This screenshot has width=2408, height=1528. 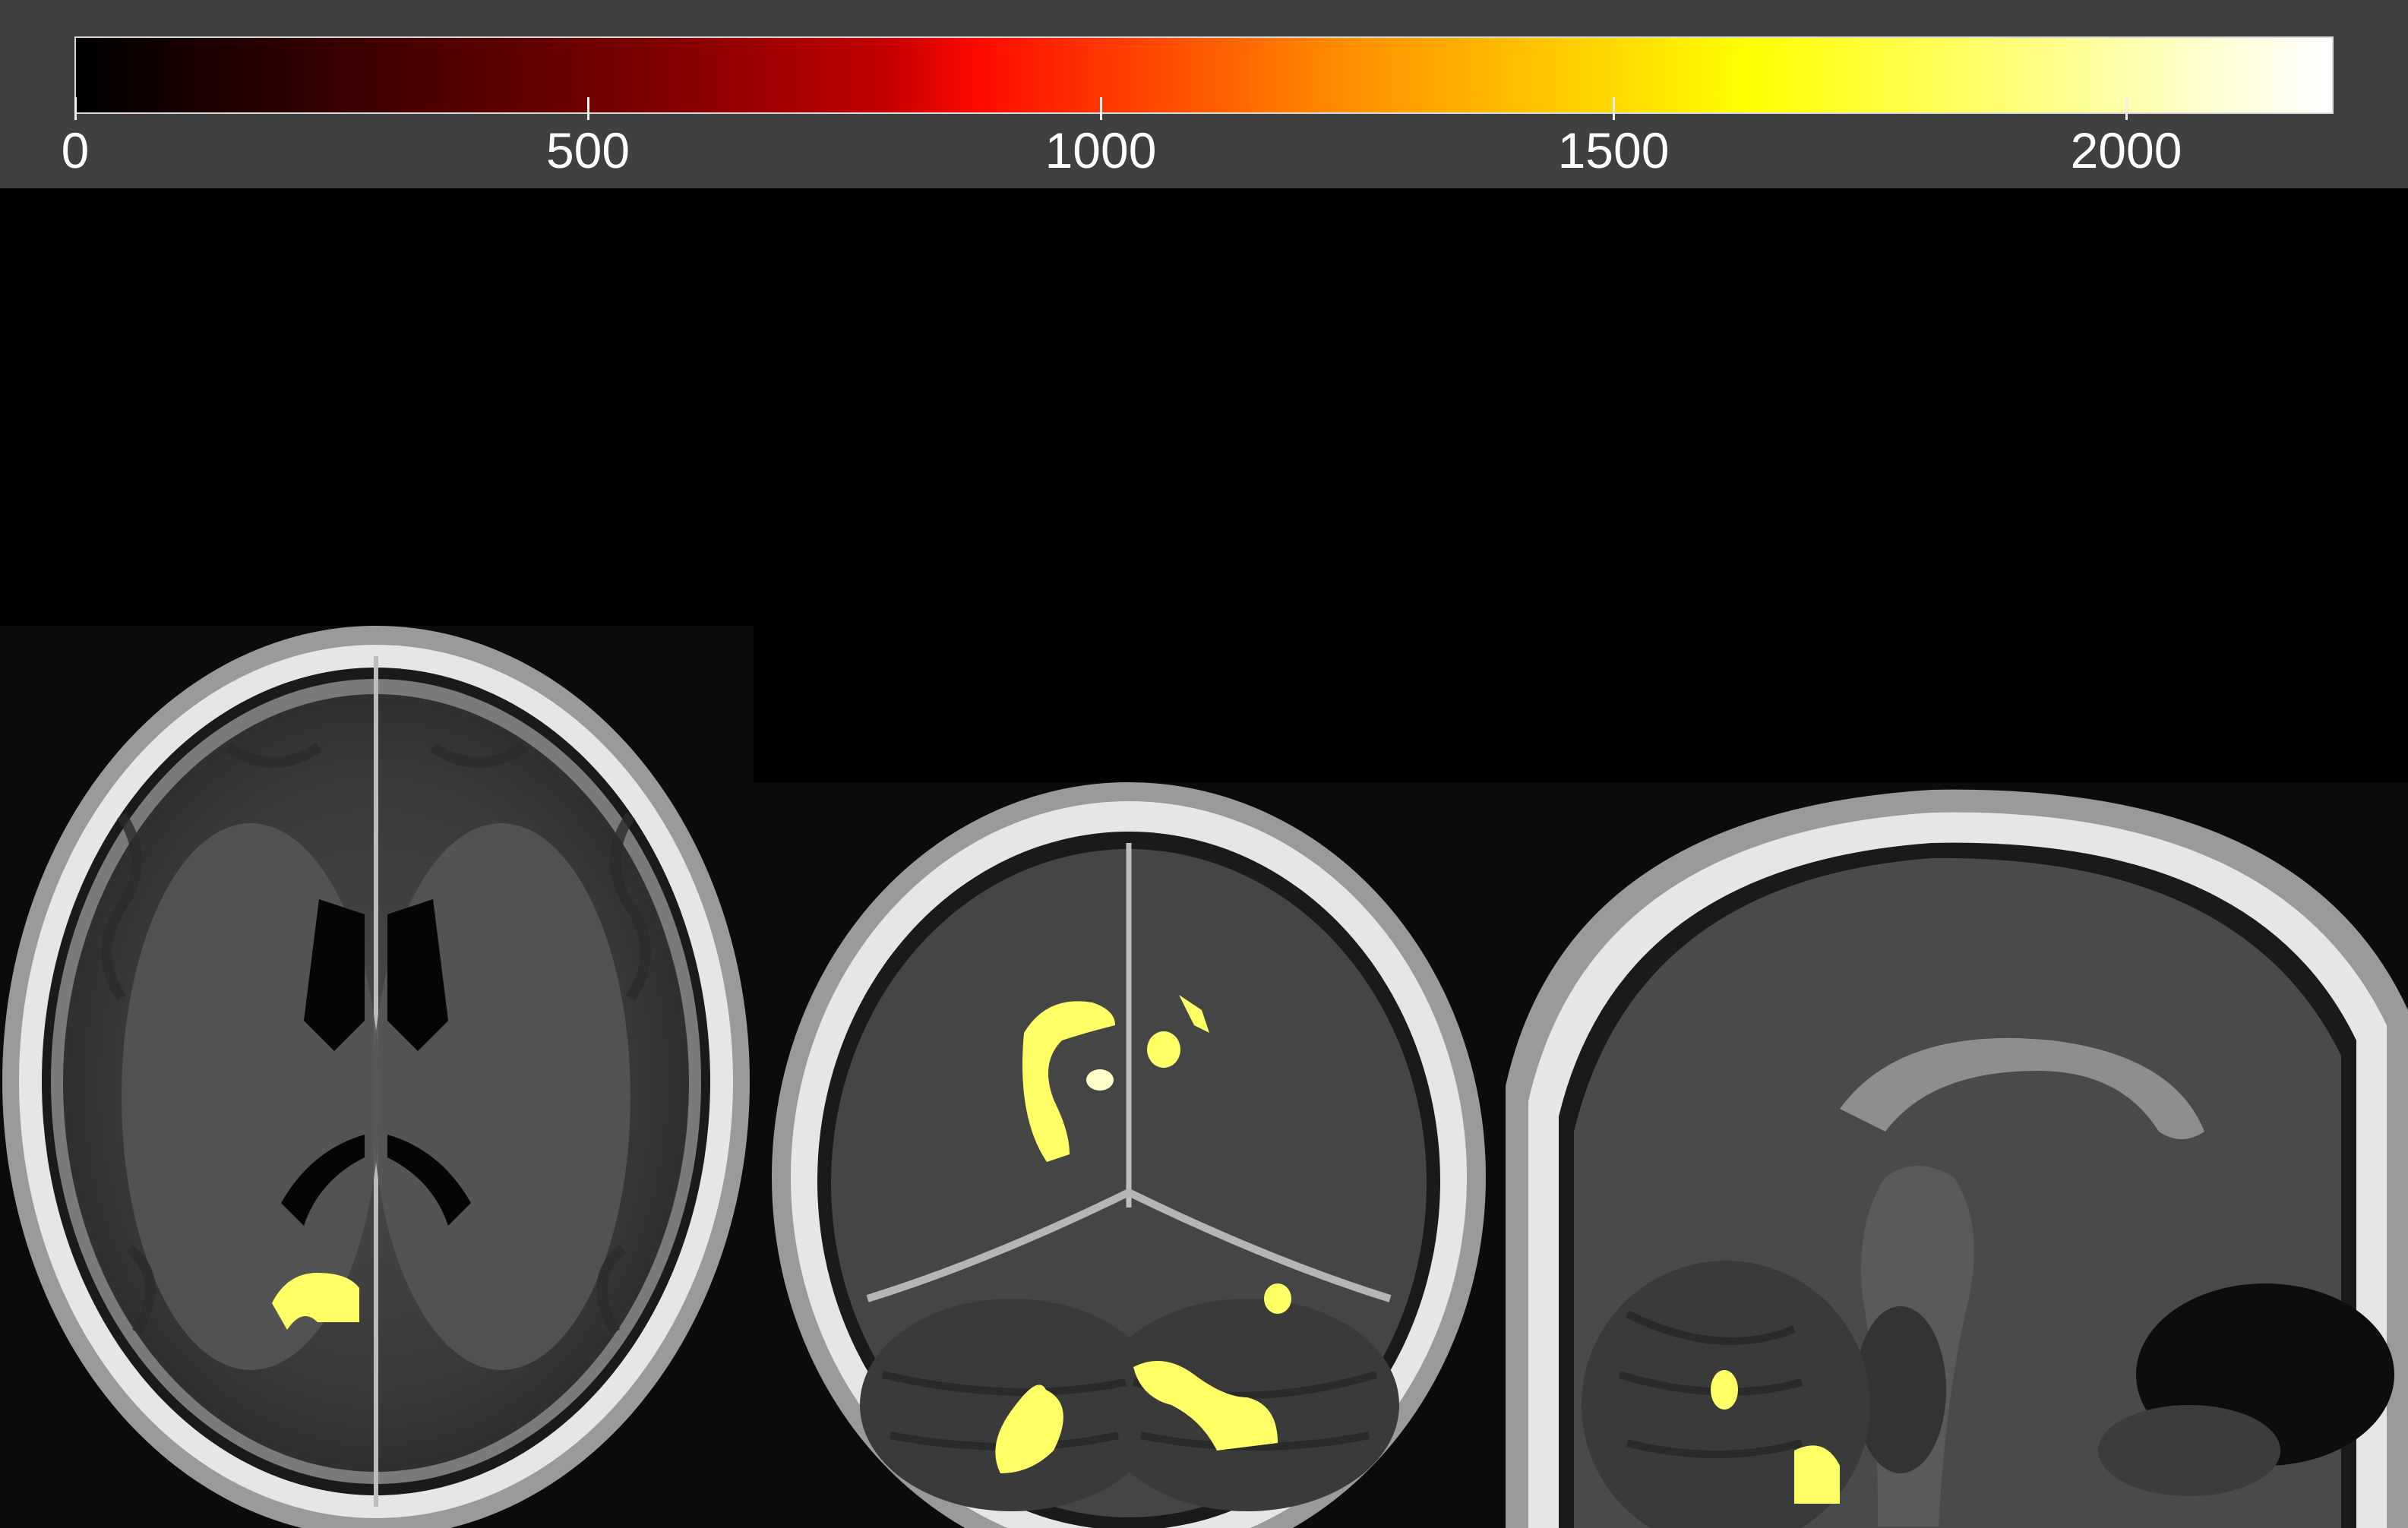 I want to click on colorbar-tick-label: 1500, so click(x=1614, y=150).